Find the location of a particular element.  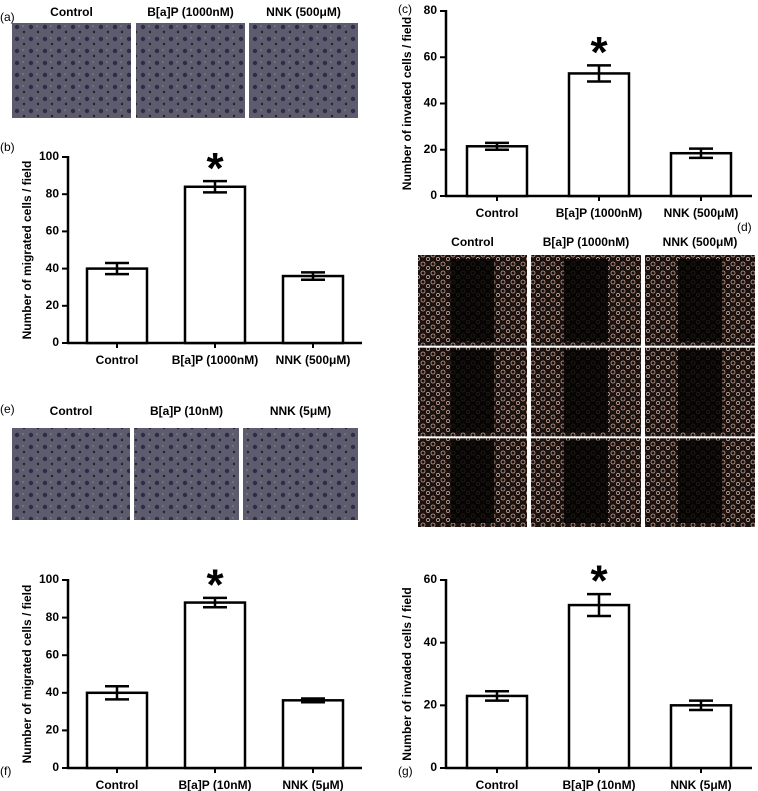

image-caption: NNK (5μM) is located at coordinates (300, 411).